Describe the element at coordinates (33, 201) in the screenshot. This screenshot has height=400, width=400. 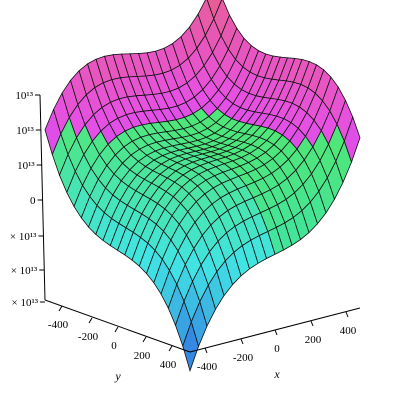
I see `z-tick-label: 0` at that location.